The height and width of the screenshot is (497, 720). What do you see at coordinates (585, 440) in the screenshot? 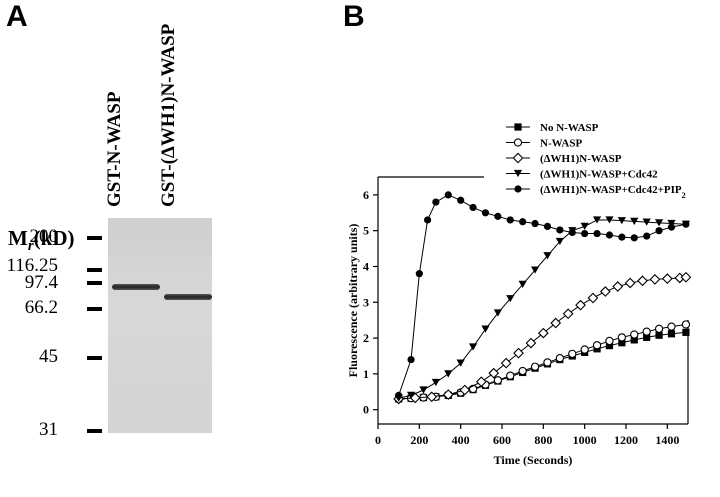
I see `x-tick-label: 1000` at bounding box center [585, 440].